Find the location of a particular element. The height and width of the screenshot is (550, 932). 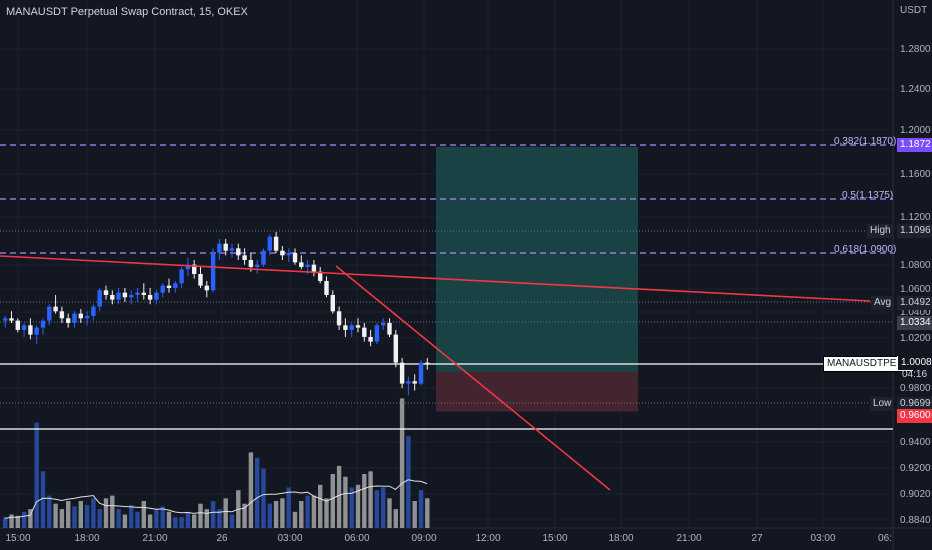

stop-value: 0.9600 is located at coordinates (914, 416).